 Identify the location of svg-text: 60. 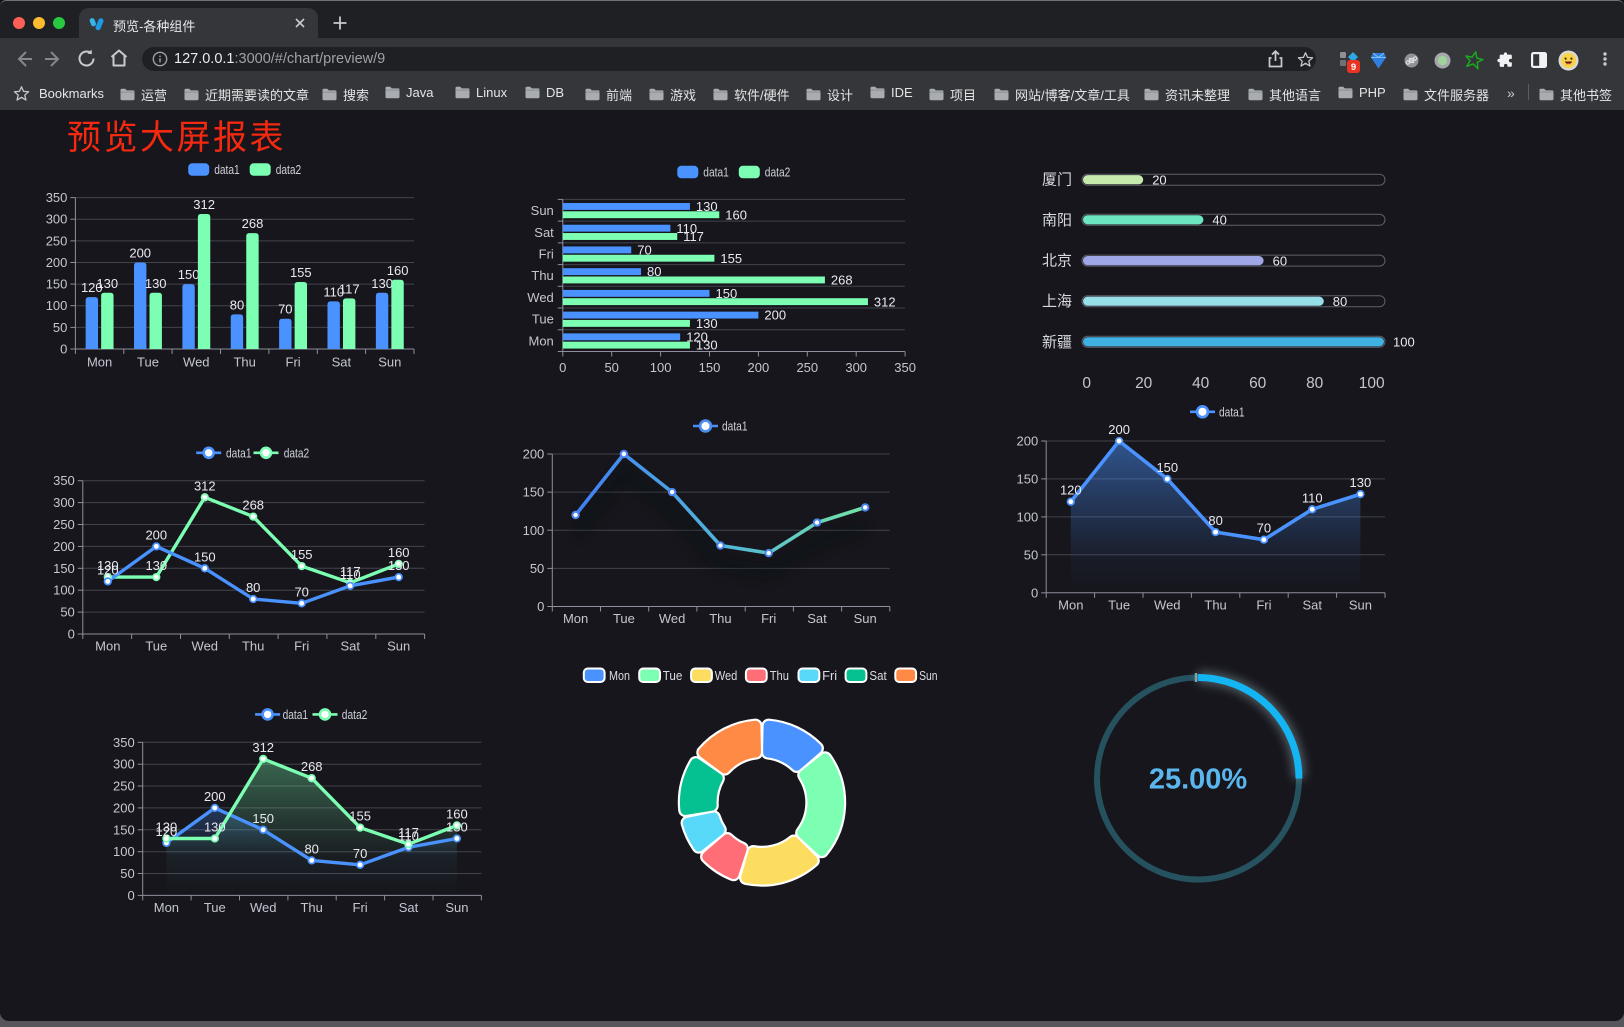
(1280, 260).